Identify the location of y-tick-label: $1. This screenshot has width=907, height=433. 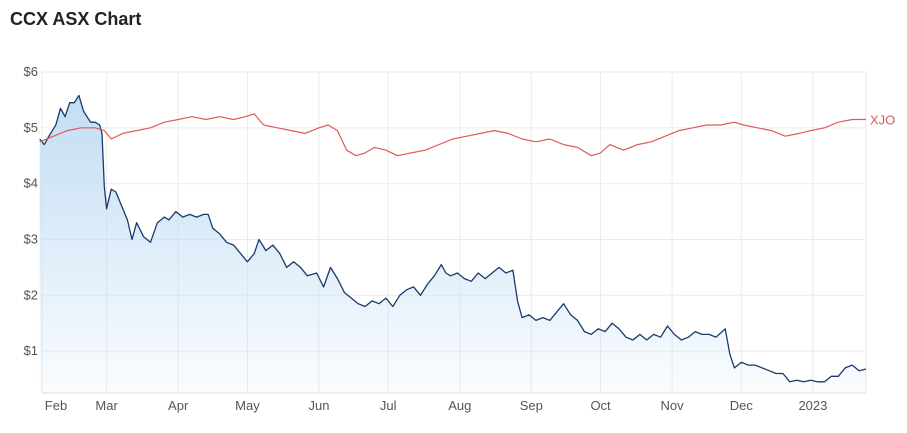
(31, 350).